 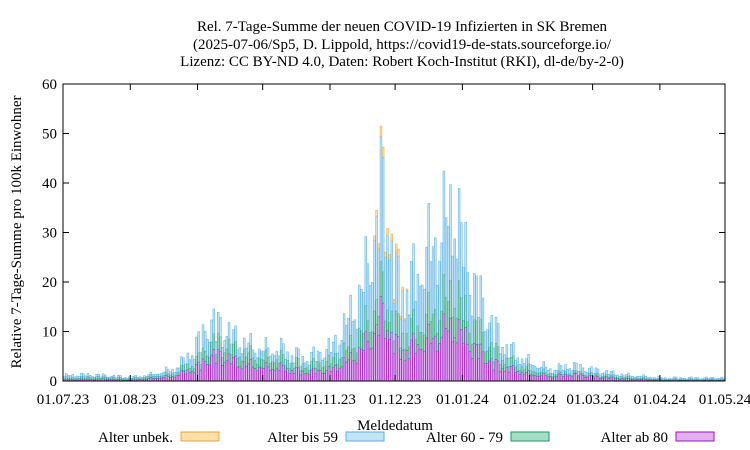 I want to click on x-tick-label: 01.05.24, so click(x=724, y=400).